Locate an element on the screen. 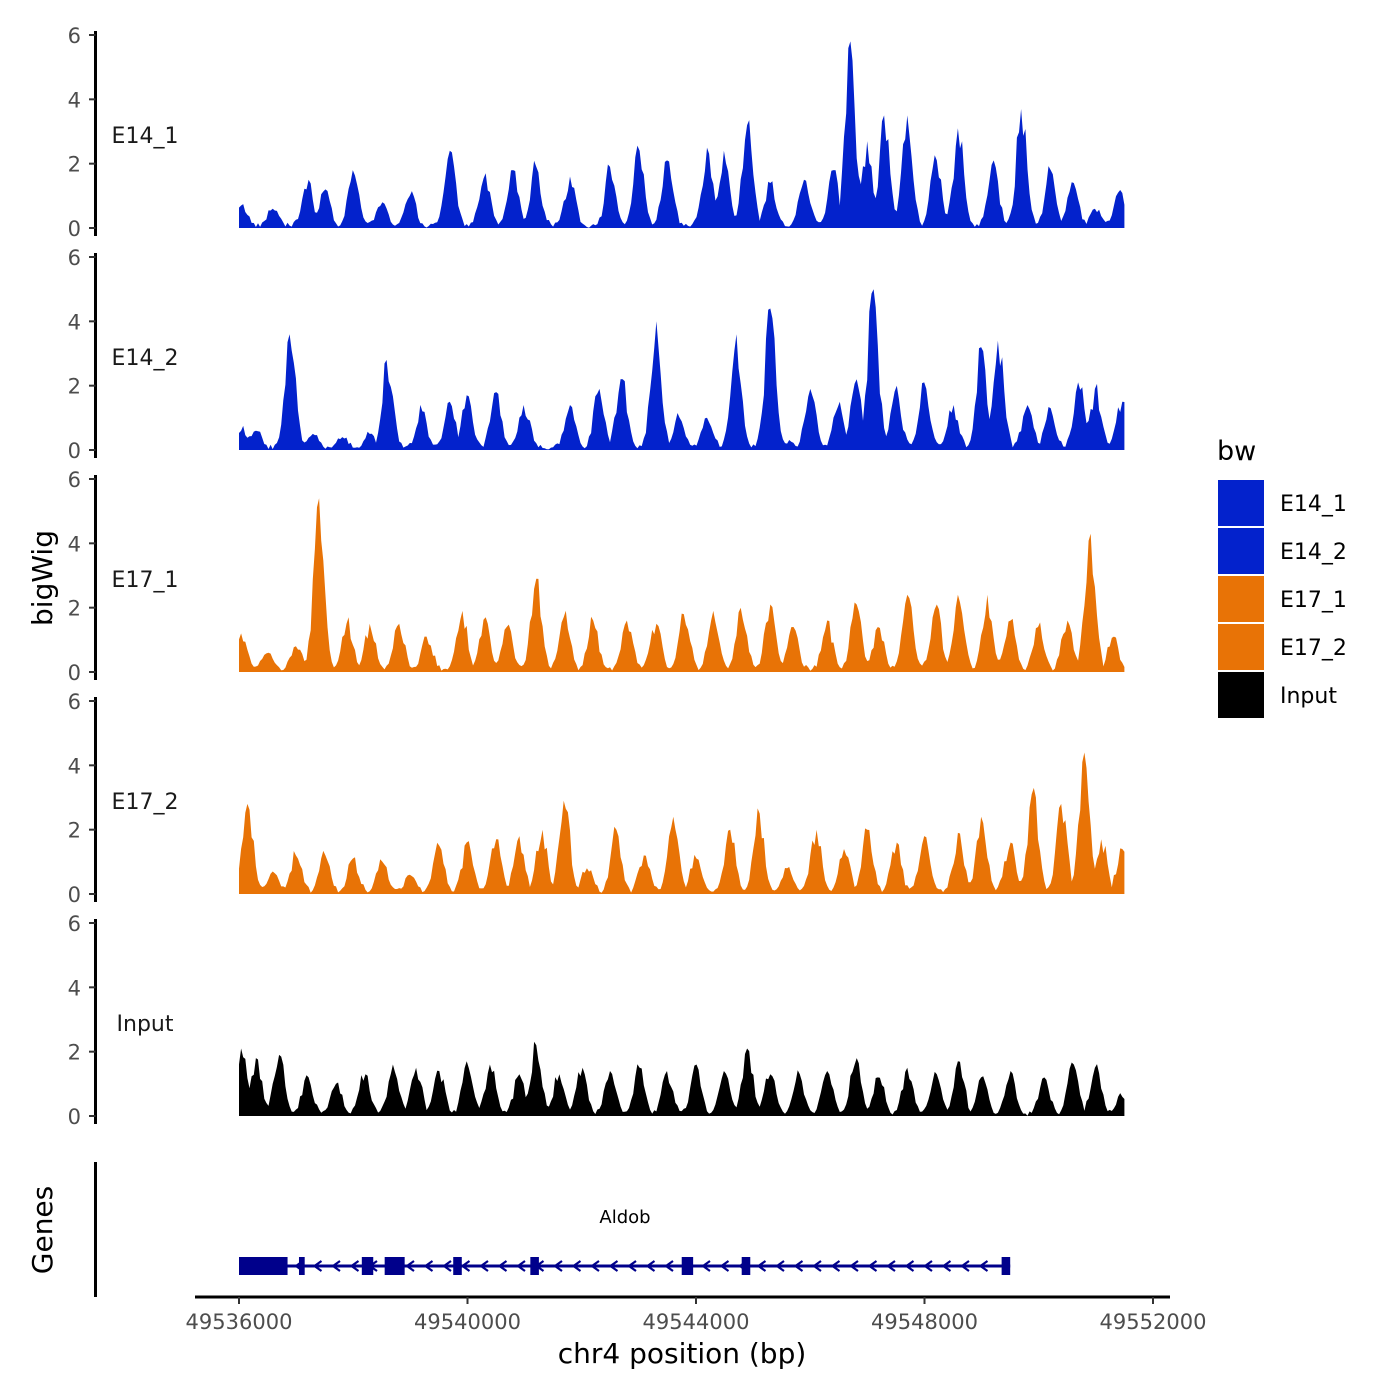 The height and width of the screenshot is (1400, 1400). y-tick-label-Input-0: 0 is located at coordinates (74, 1117).